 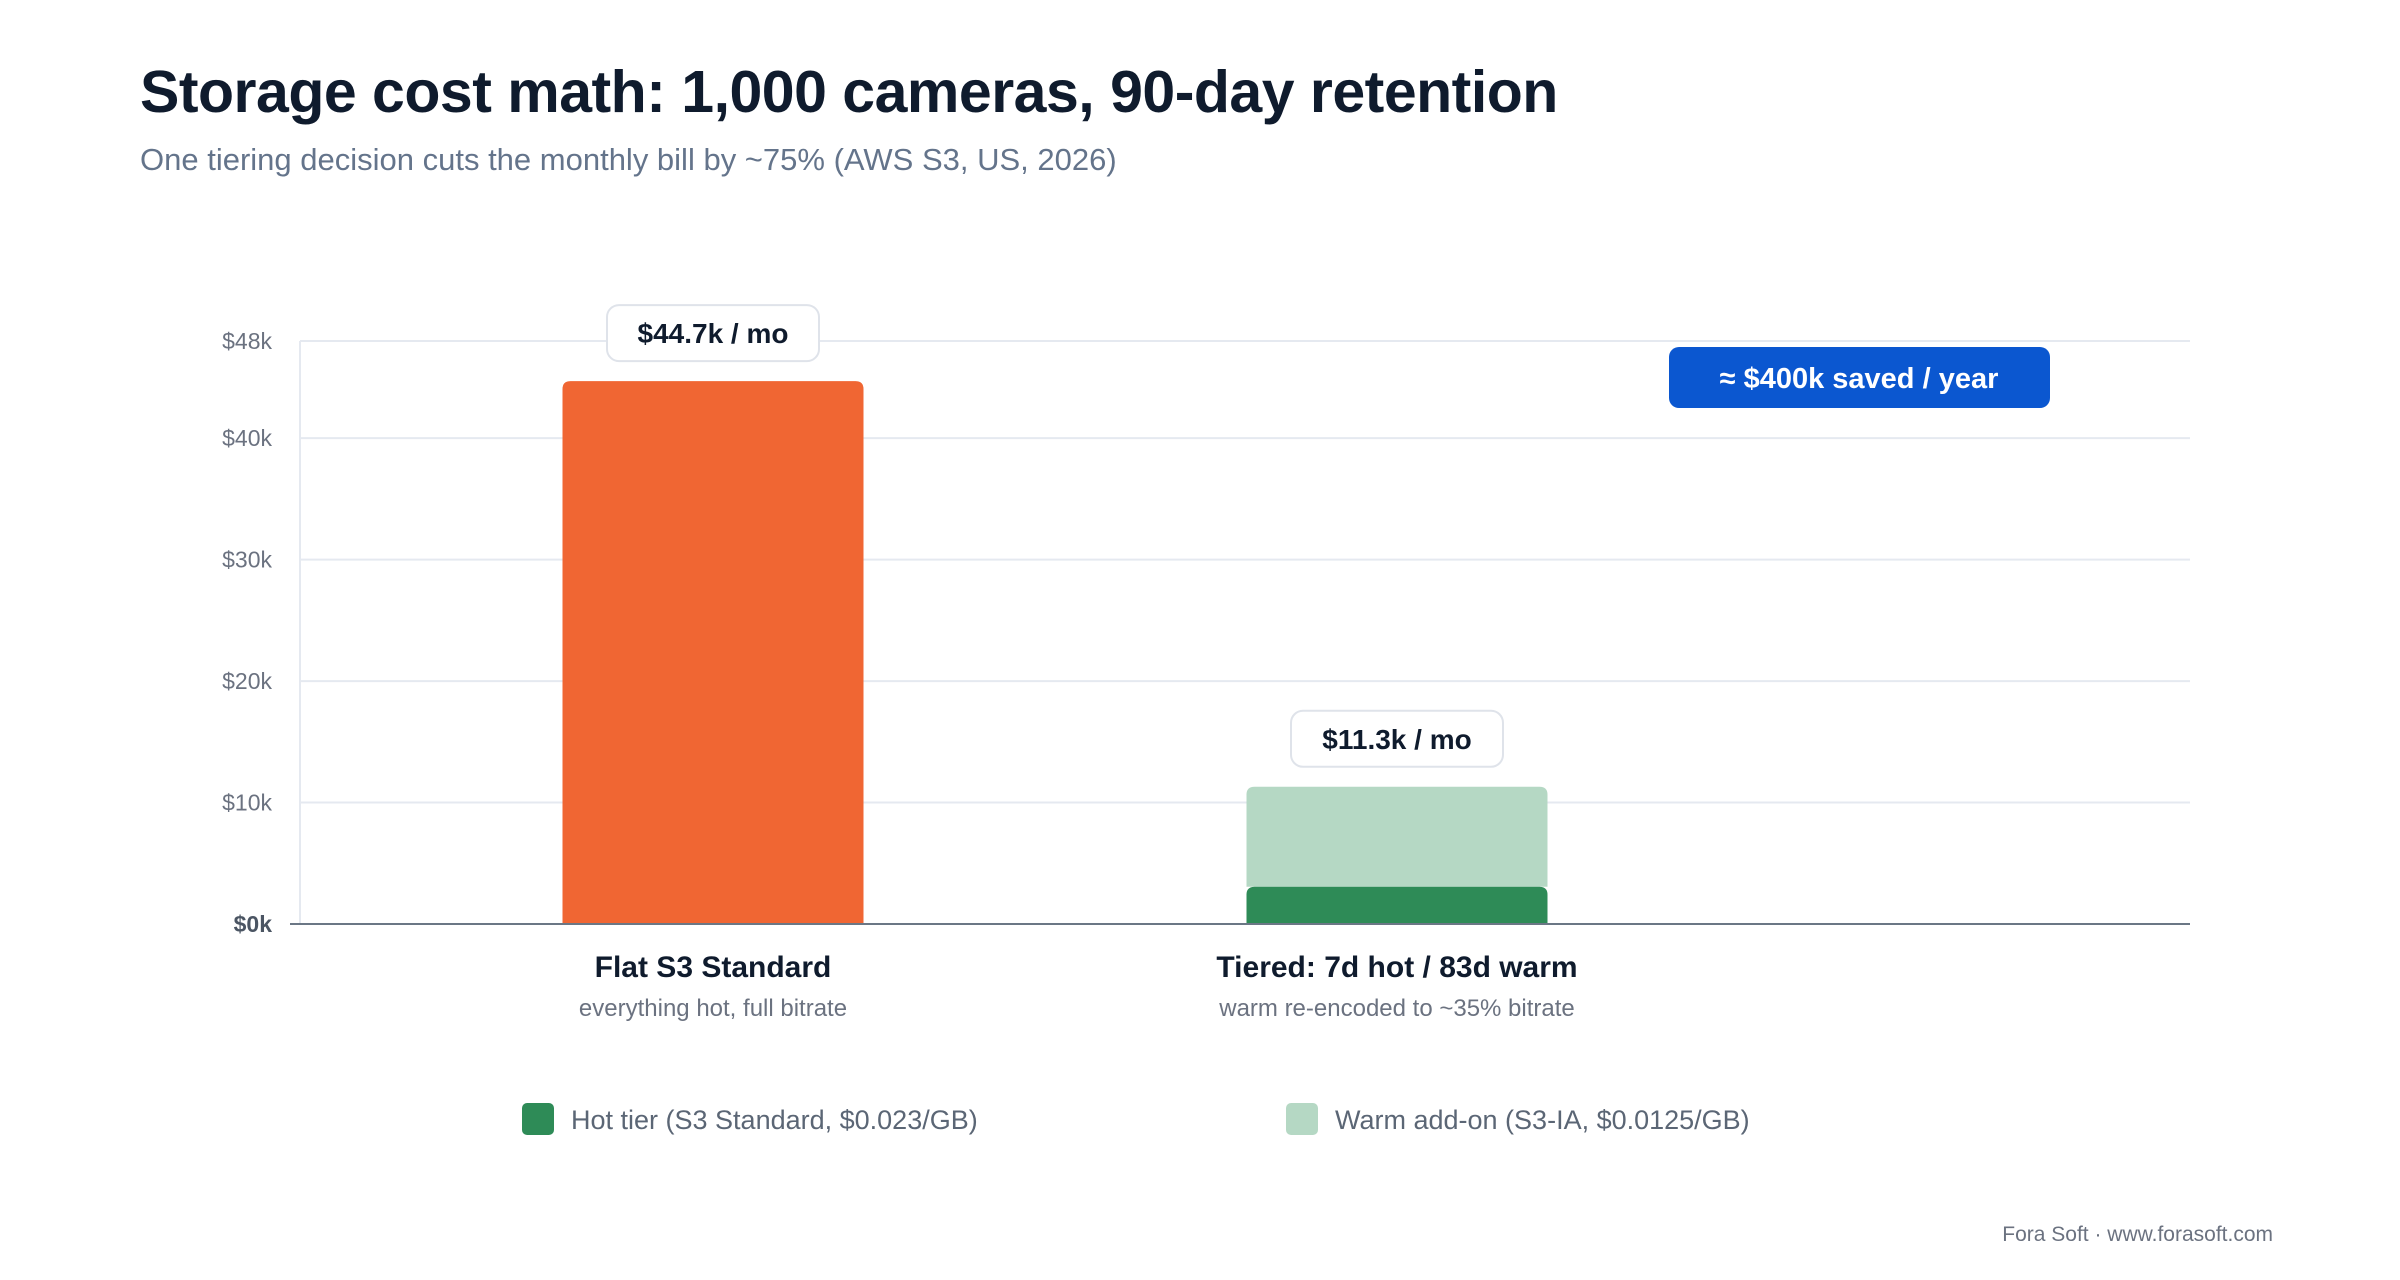 I want to click on x-category-label: Tiered: 7d hot / 83d warm, so click(x=1396, y=967).